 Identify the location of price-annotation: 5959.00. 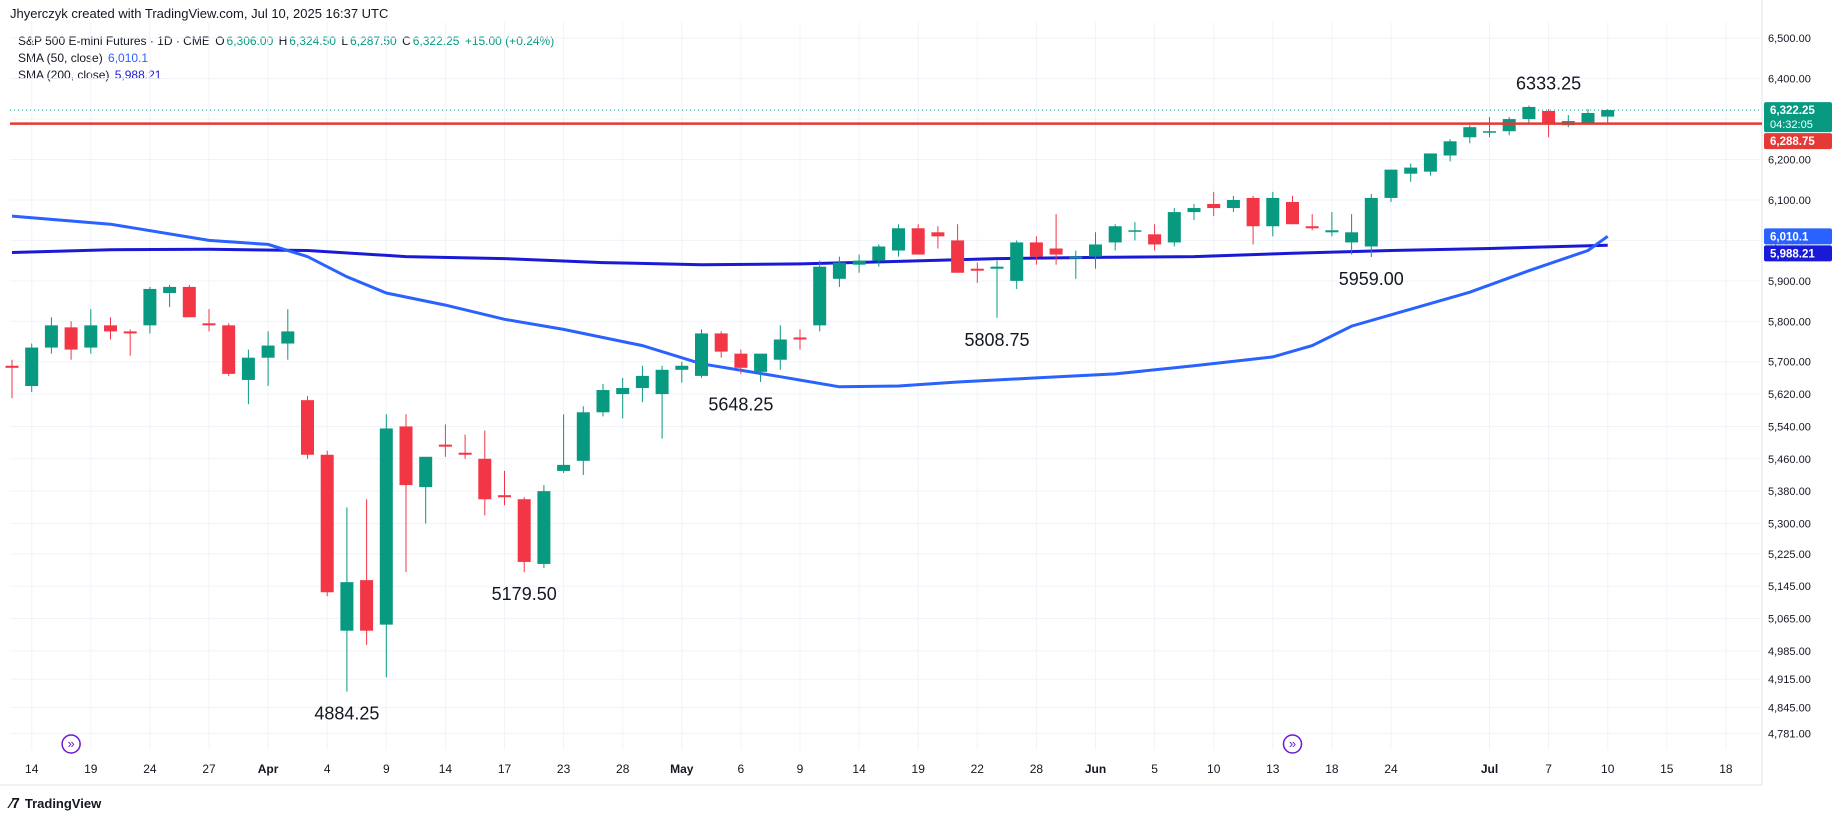
(1371, 279).